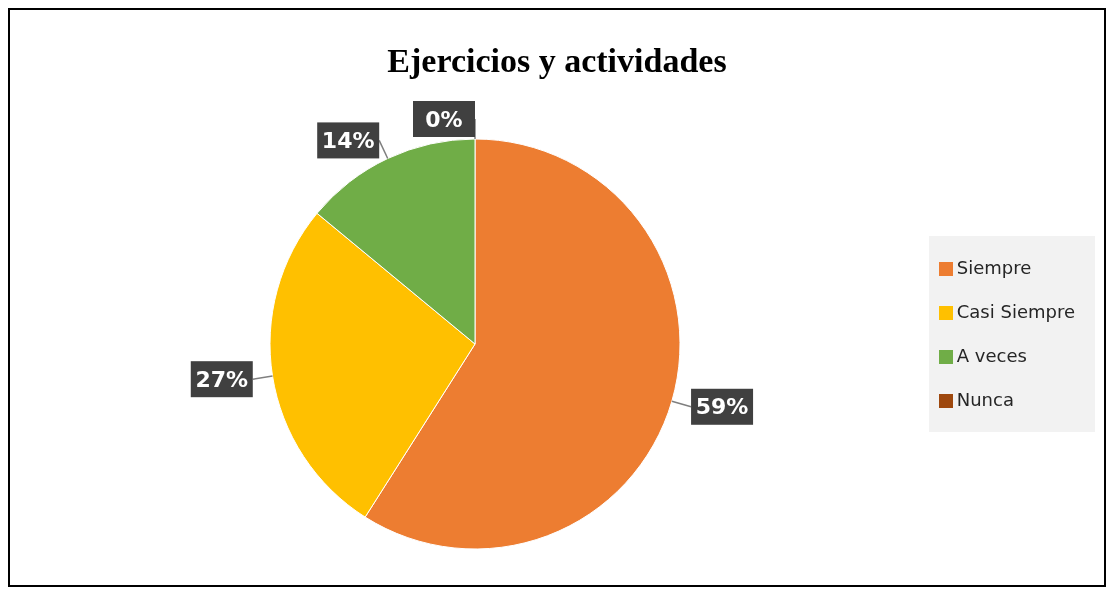 This screenshot has width=1116, height=597. What do you see at coordinates (991, 355) in the screenshot?
I see `legend-label: A veces` at bounding box center [991, 355].